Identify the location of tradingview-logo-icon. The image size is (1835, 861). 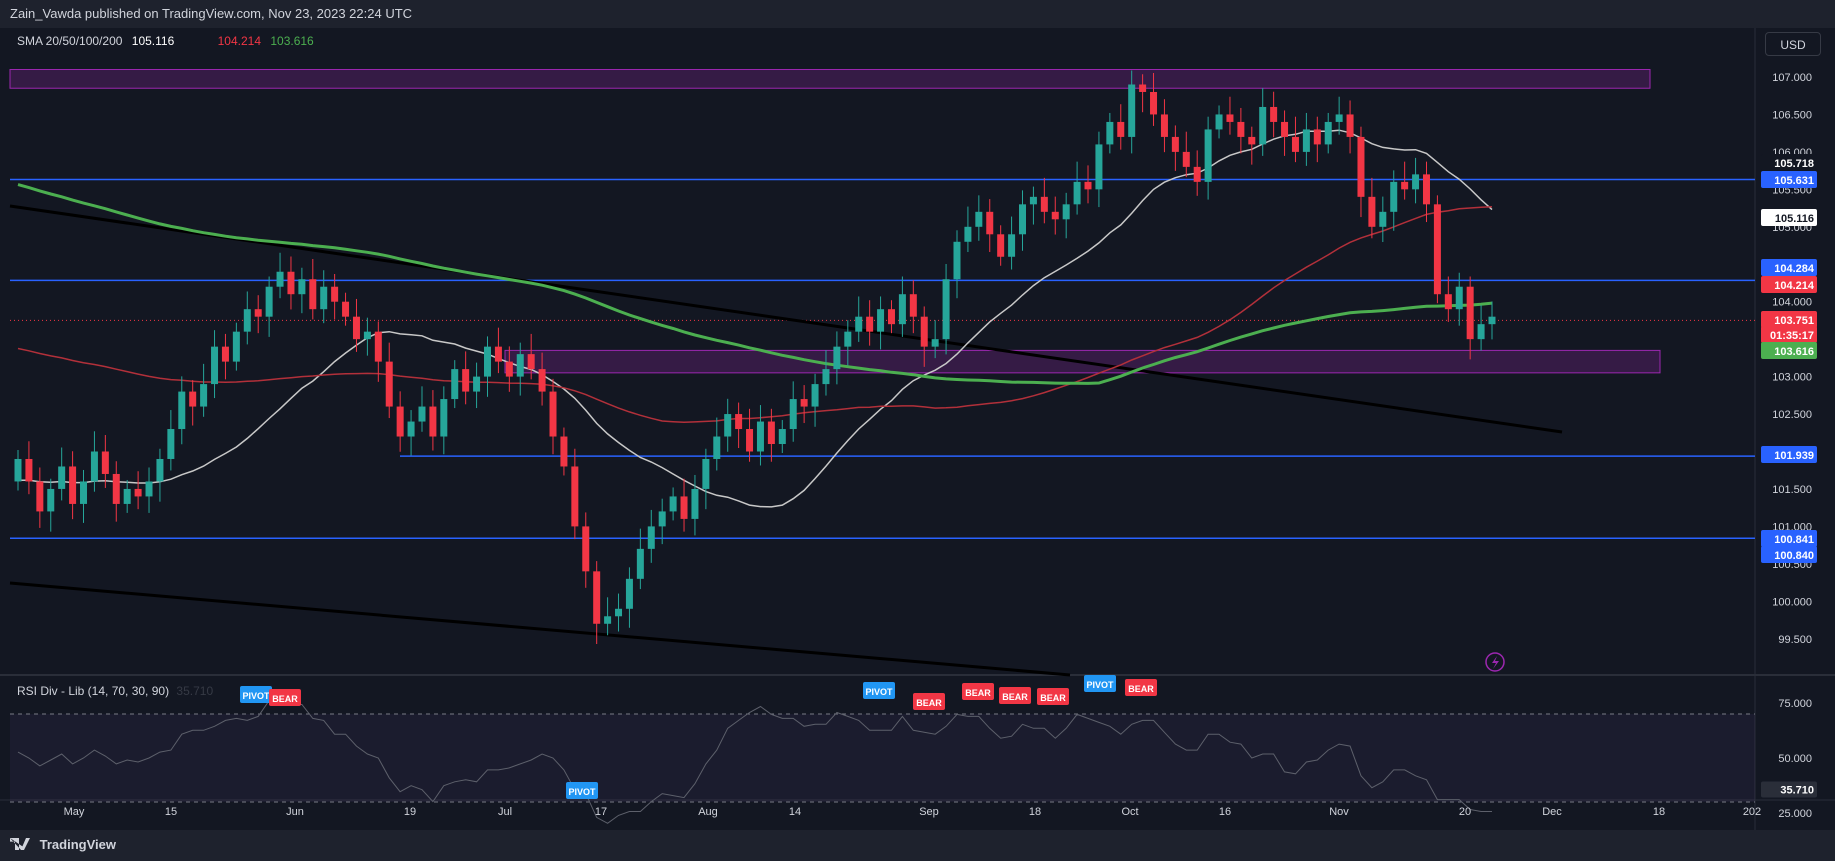
(20, 844).